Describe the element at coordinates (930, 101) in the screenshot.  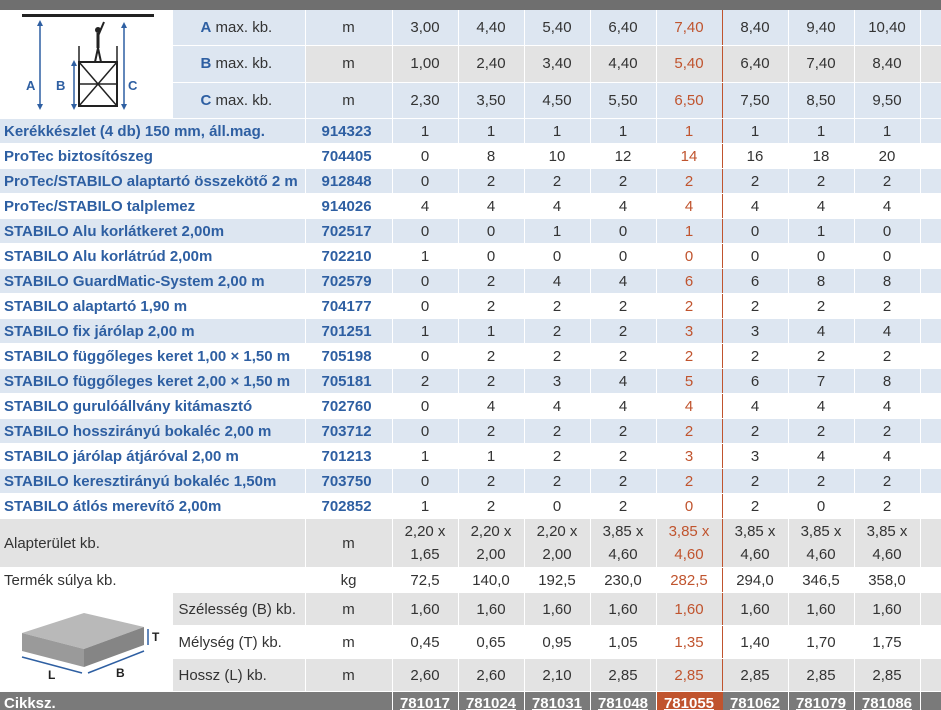
I see `dimension-value: 10` at that location.